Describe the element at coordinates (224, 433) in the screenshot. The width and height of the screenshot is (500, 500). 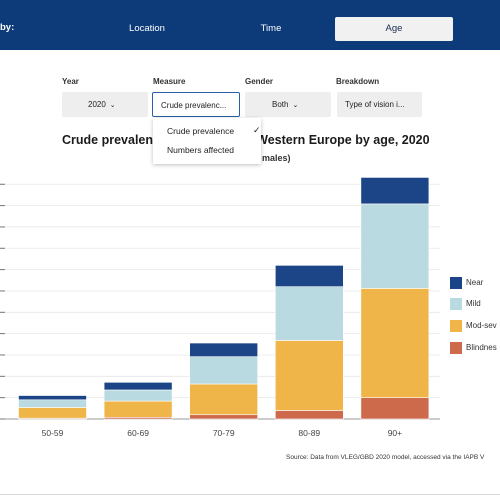
I see `x-tick-label: 70-79` at that location.